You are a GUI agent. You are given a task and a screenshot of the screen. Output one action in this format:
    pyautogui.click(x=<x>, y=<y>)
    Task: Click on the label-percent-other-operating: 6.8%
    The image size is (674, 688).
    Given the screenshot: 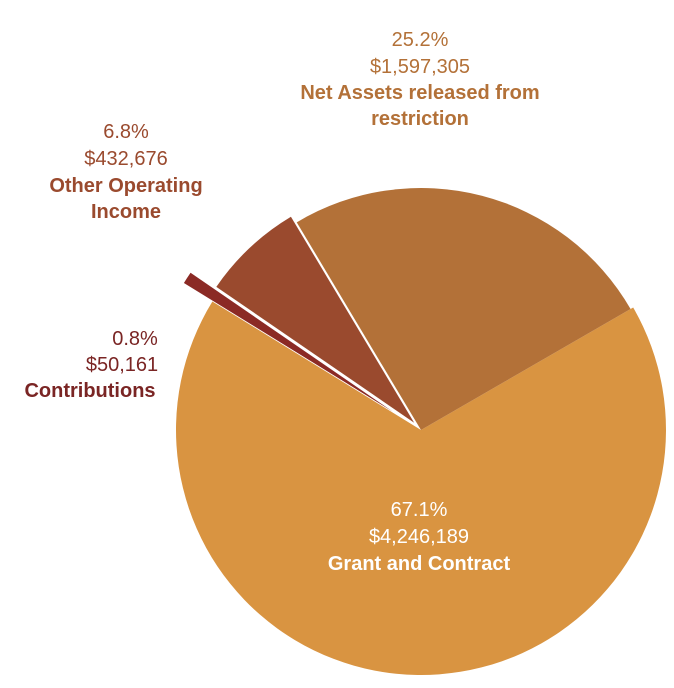 What is the action you would take?
    pyautogui.click(x=126, y=132)
    